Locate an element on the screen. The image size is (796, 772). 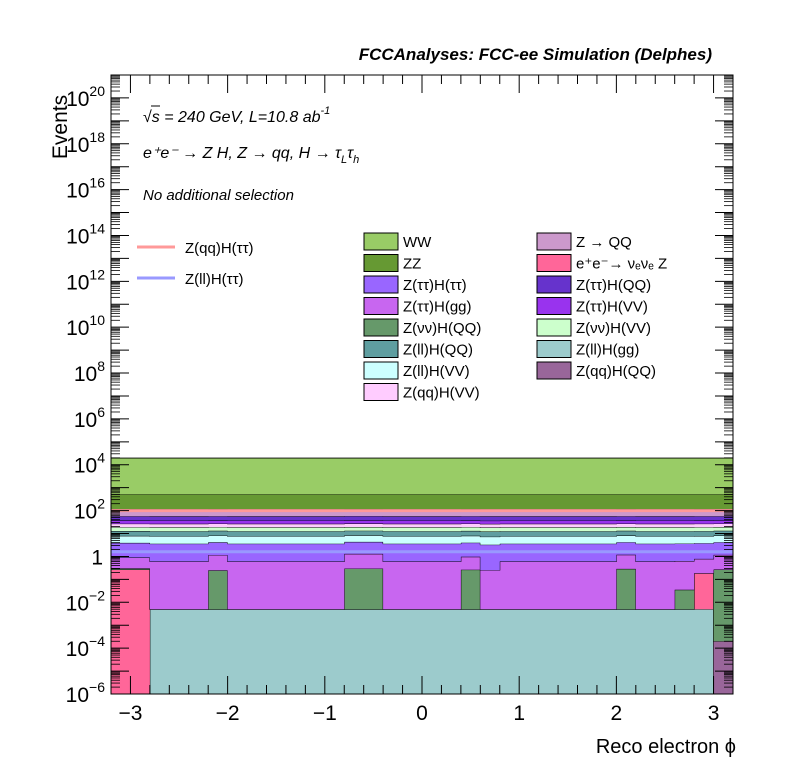
legend-label-z-h-vv: Z(νν)H(VV) is located at coordinates (613, 328).